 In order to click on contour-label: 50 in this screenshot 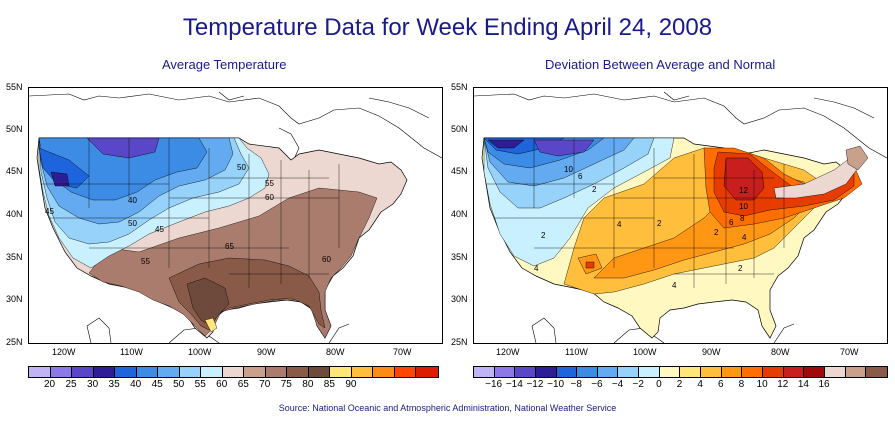, I will do `click(132, 223)`.